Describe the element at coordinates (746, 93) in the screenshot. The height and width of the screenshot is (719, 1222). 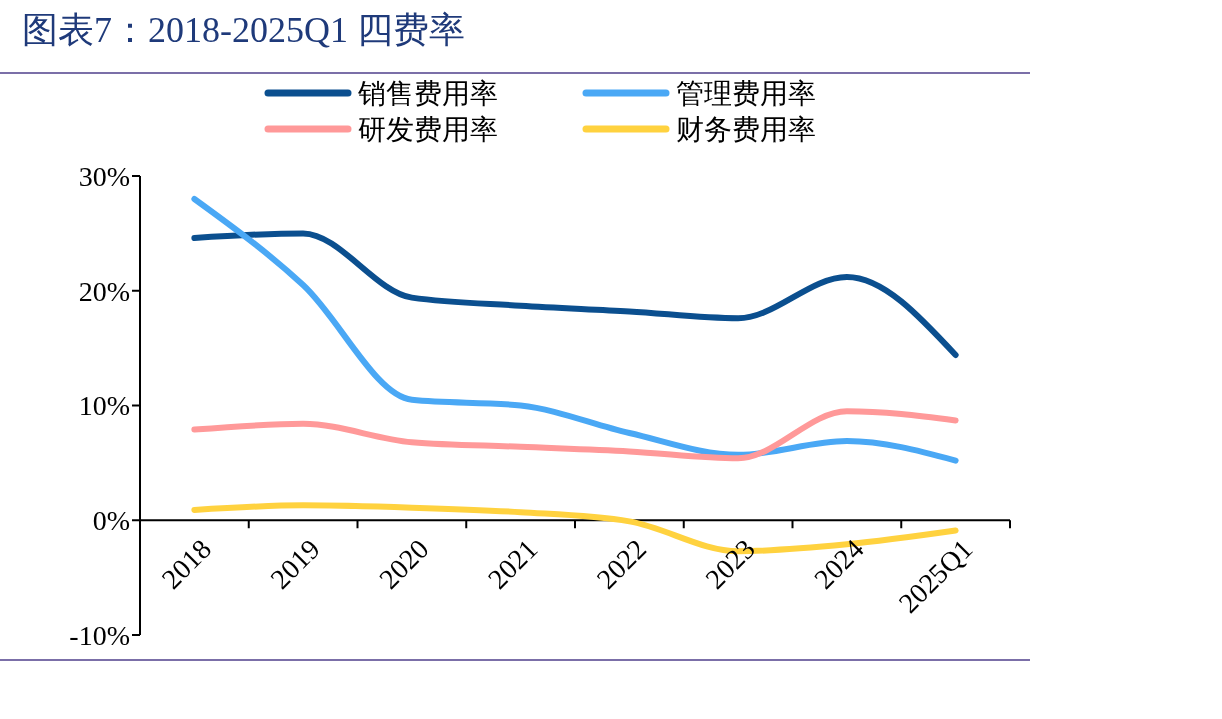
I see `legend-label: 管理费用率` at that location.